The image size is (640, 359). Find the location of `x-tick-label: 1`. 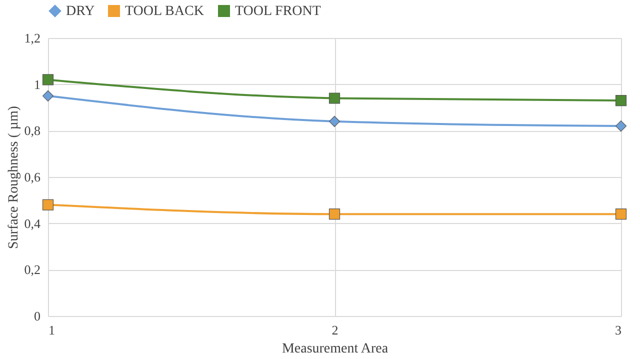

x-tick-label: 1 is located at coordinates (51, 330).